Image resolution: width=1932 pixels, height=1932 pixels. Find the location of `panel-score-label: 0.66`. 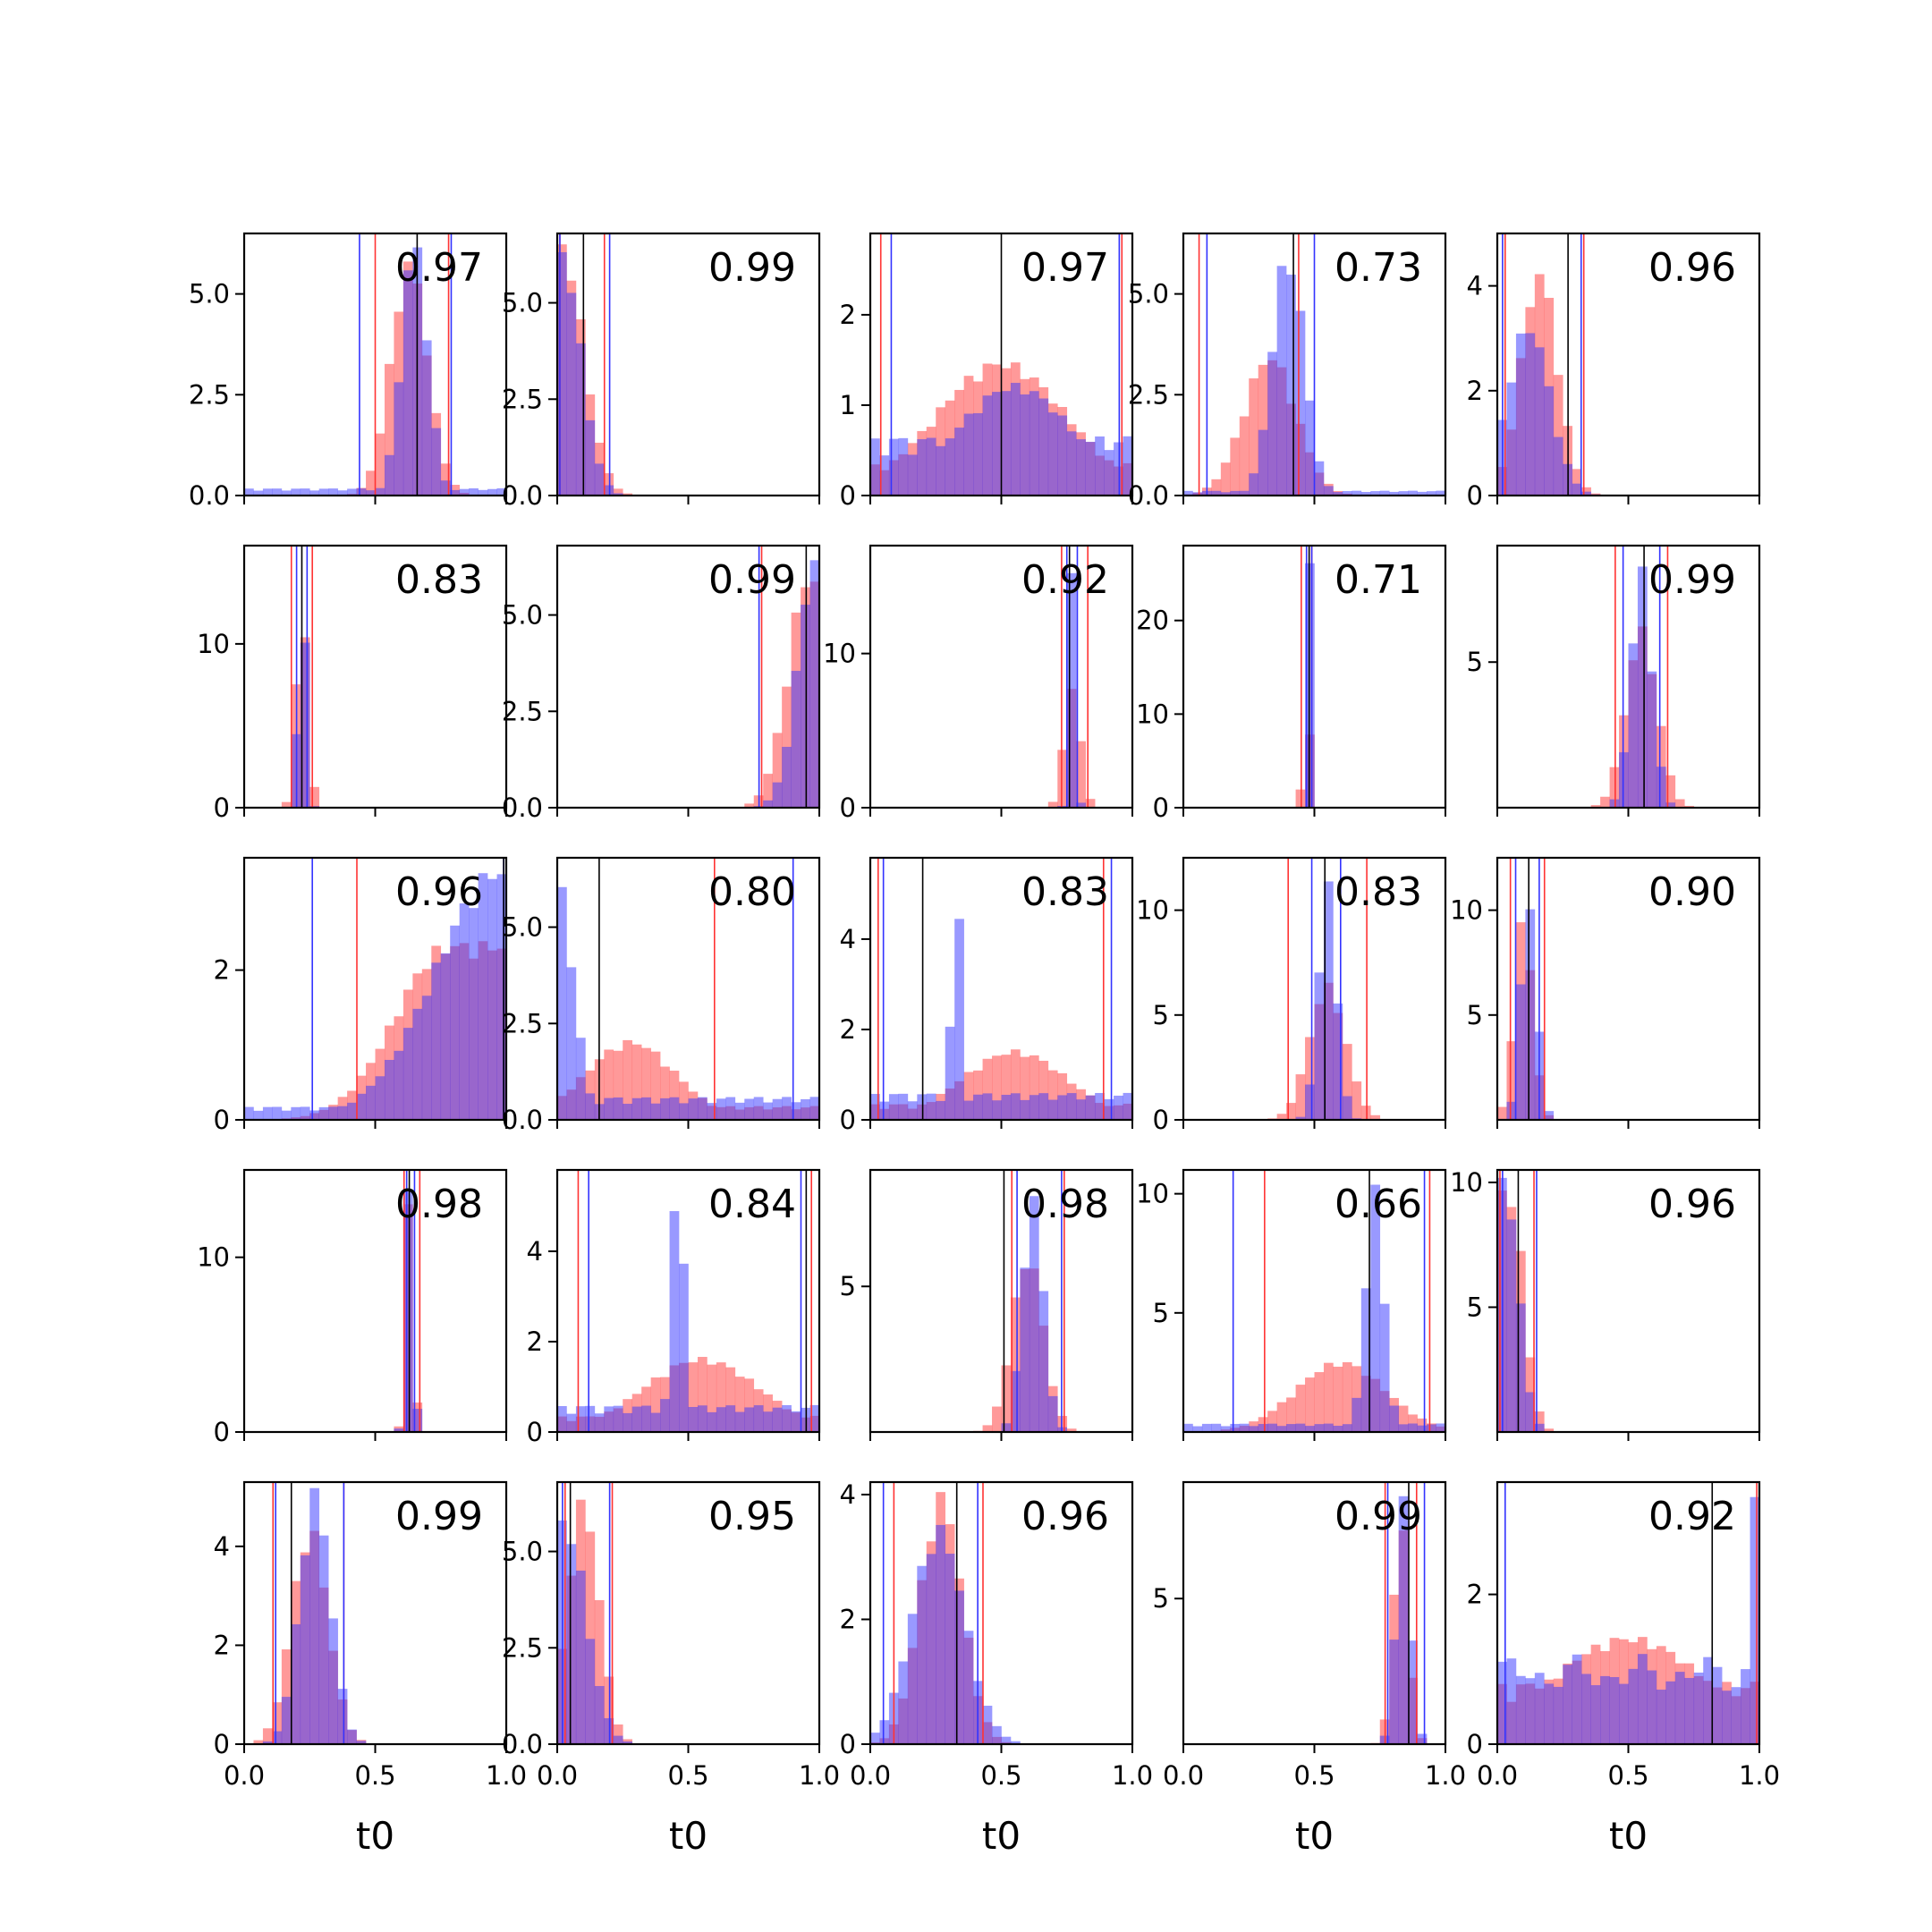

panel-score-label: 0.66 is located at coordinates (1378, 1204).